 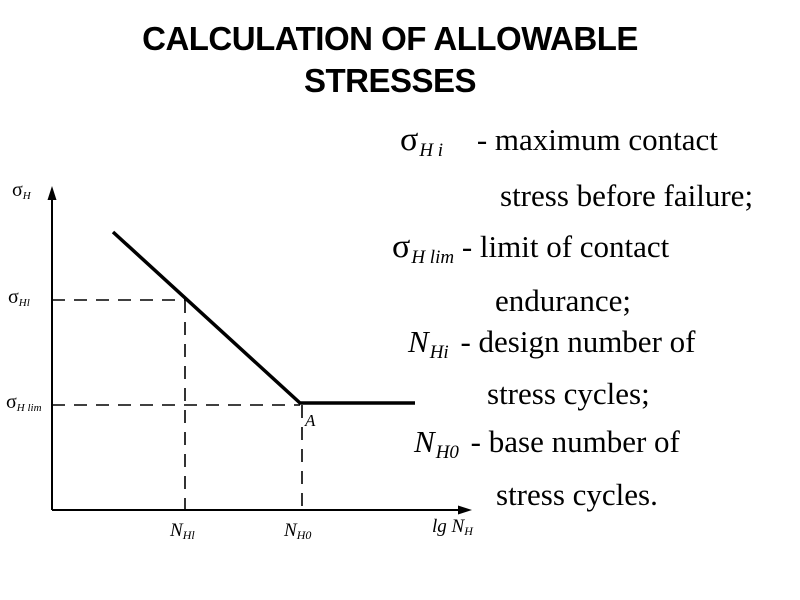 What do you see at coordinates (22, 190) in the screenshot?
I see `y-axis-label: σH` at bounding box center [22, 190].